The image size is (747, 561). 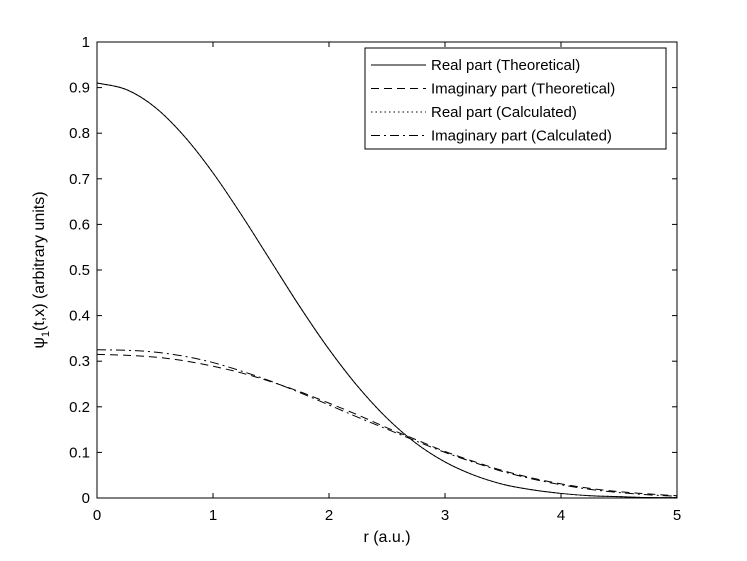 I want to click on y-tick-label: 0.5, so click(x=79, y=270).